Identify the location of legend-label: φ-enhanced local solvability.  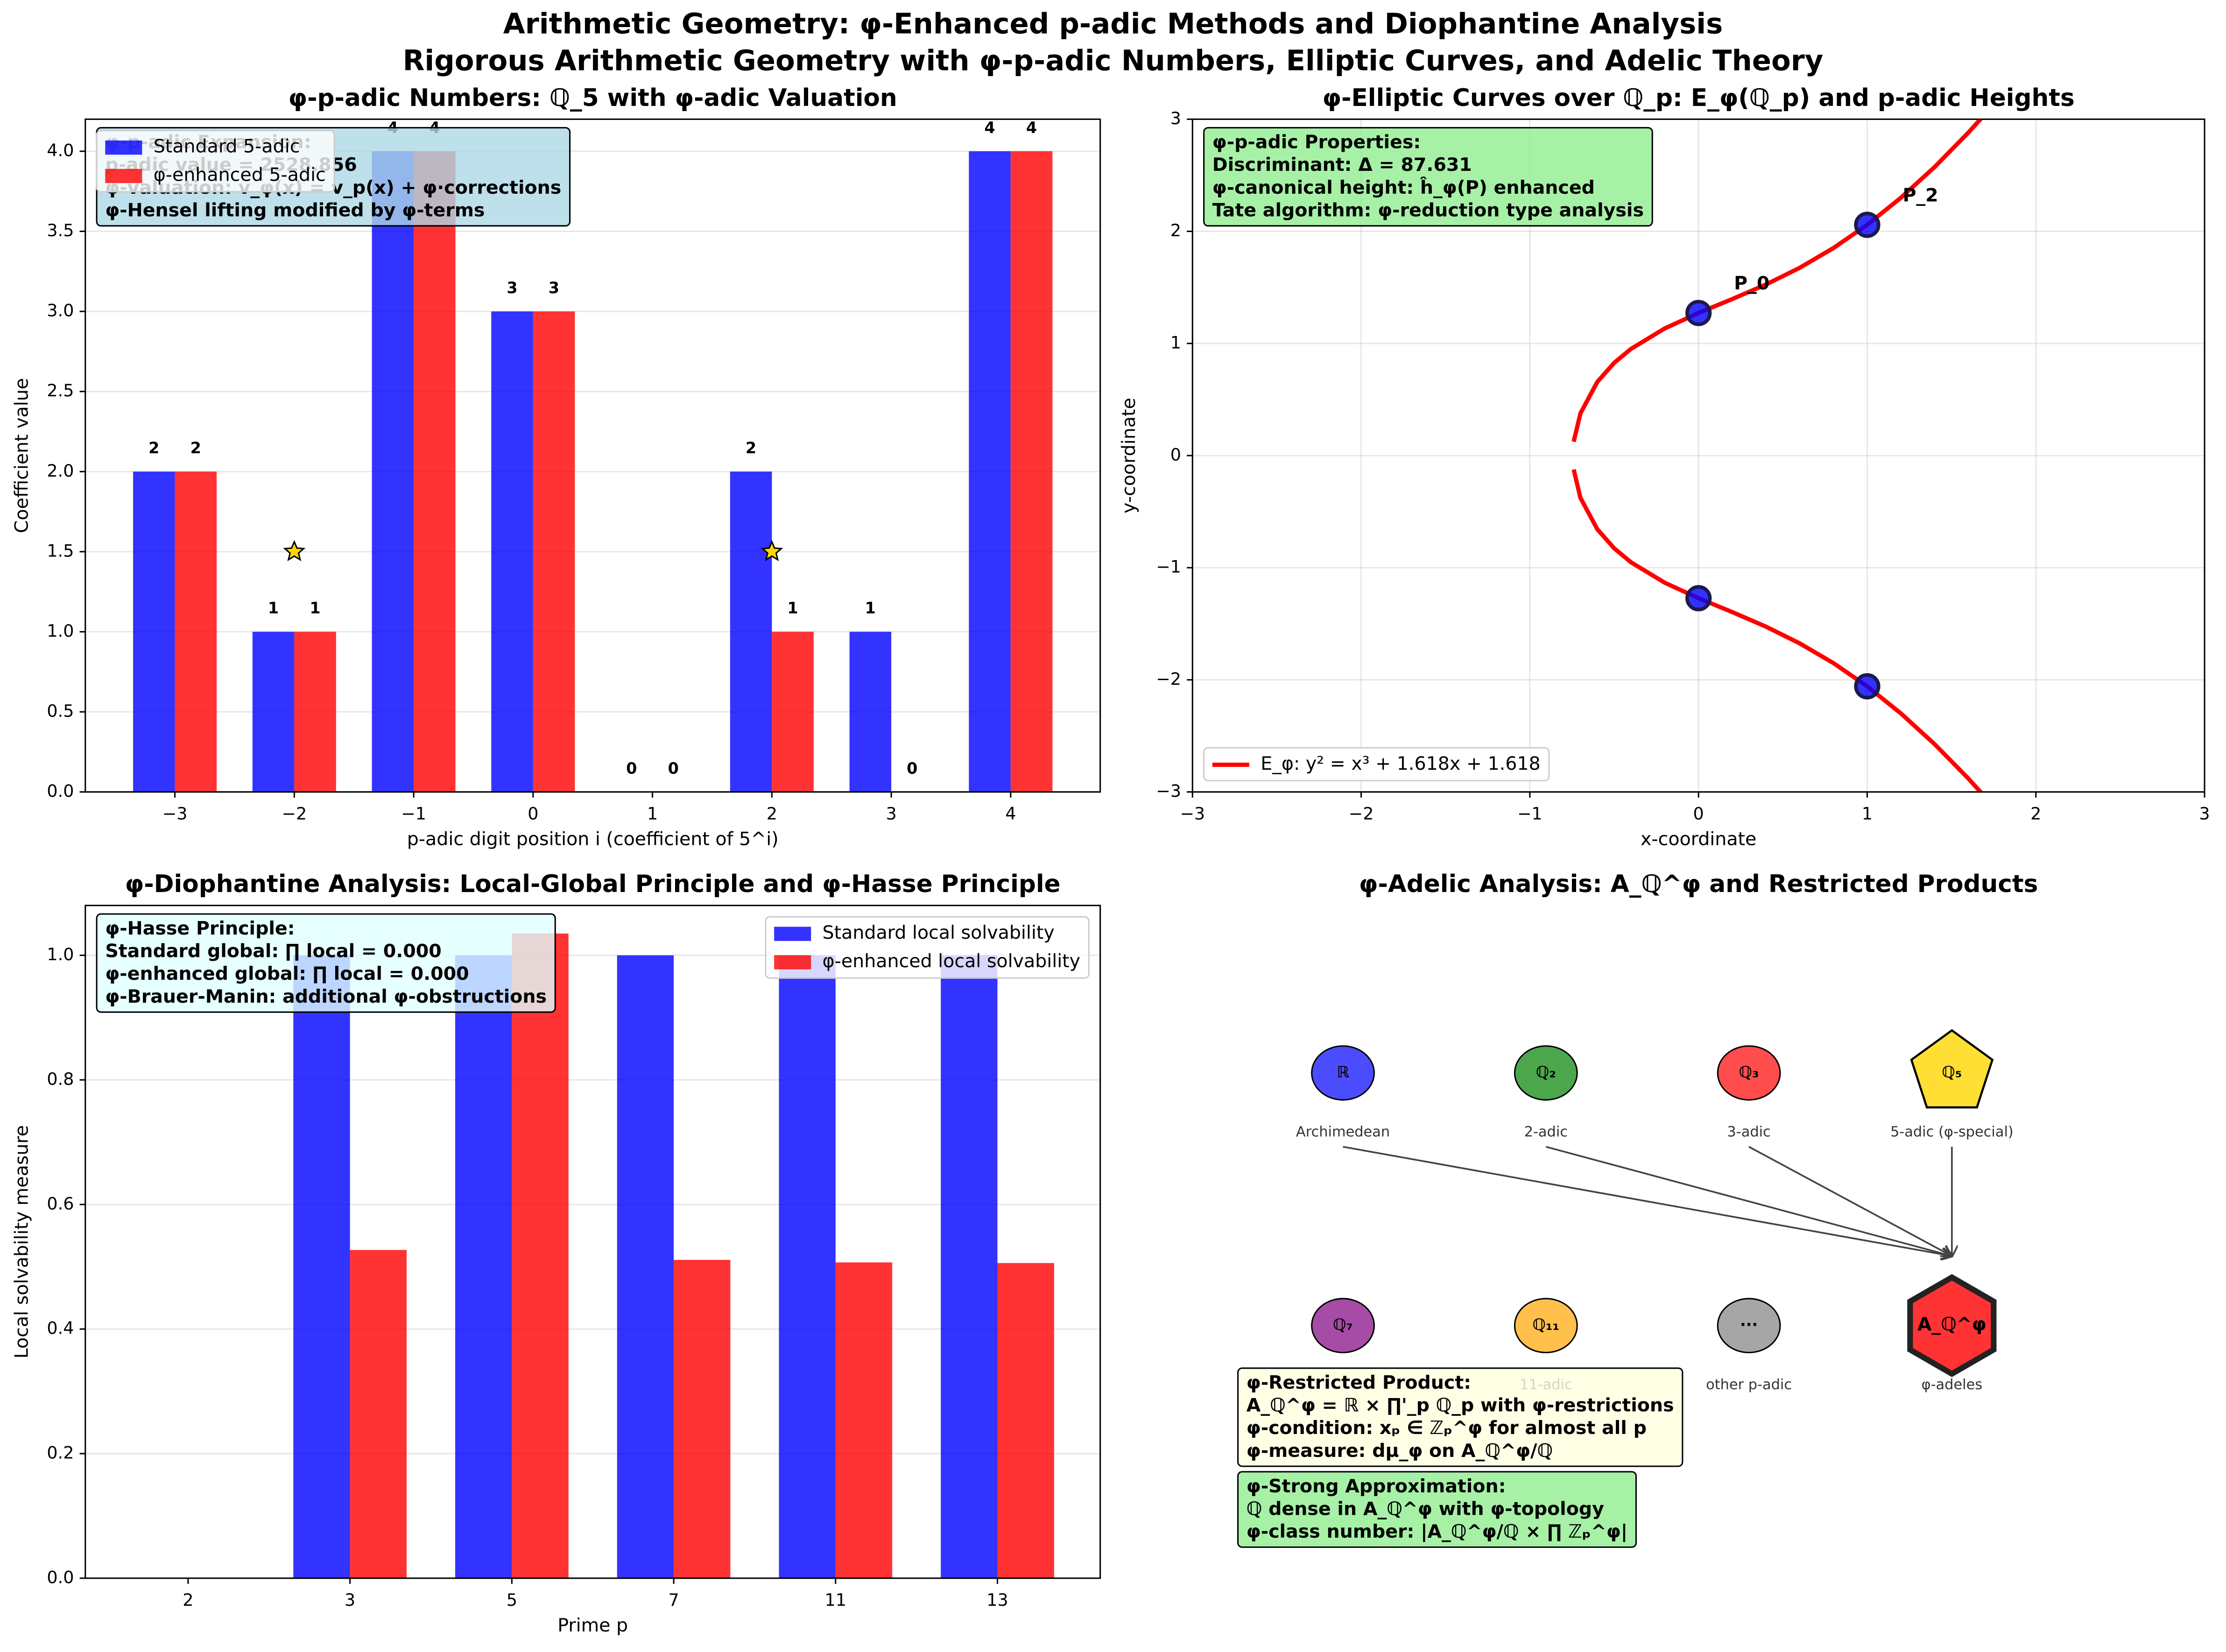
(952, 961).